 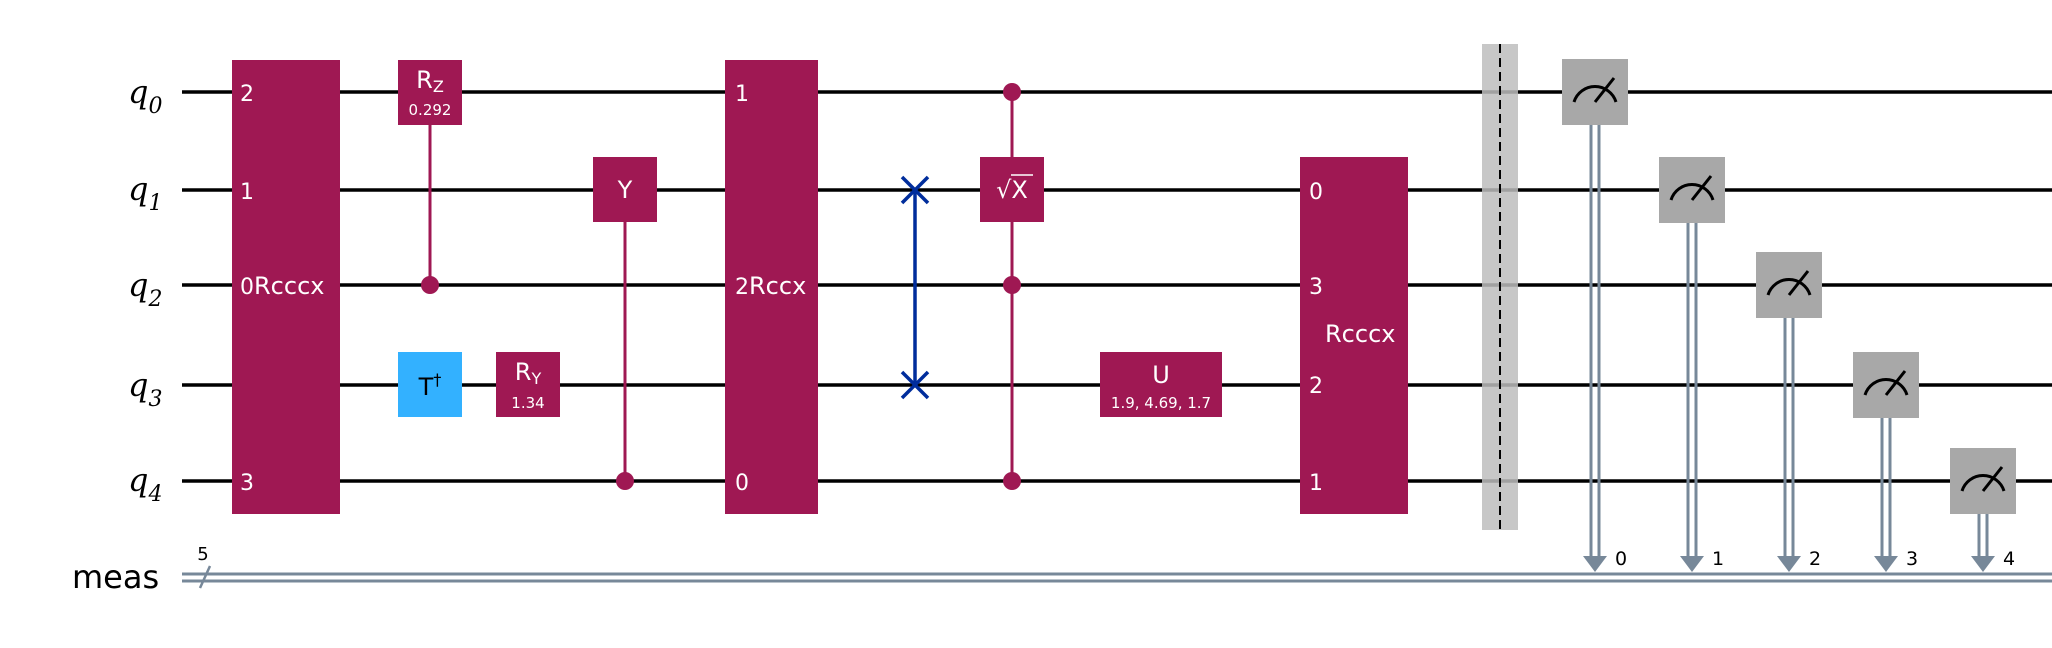 What do you see at coordinates (1621, 559) in the screenshot?
I see `classical-bit-label: 0` at bounding box center [1621, 559].